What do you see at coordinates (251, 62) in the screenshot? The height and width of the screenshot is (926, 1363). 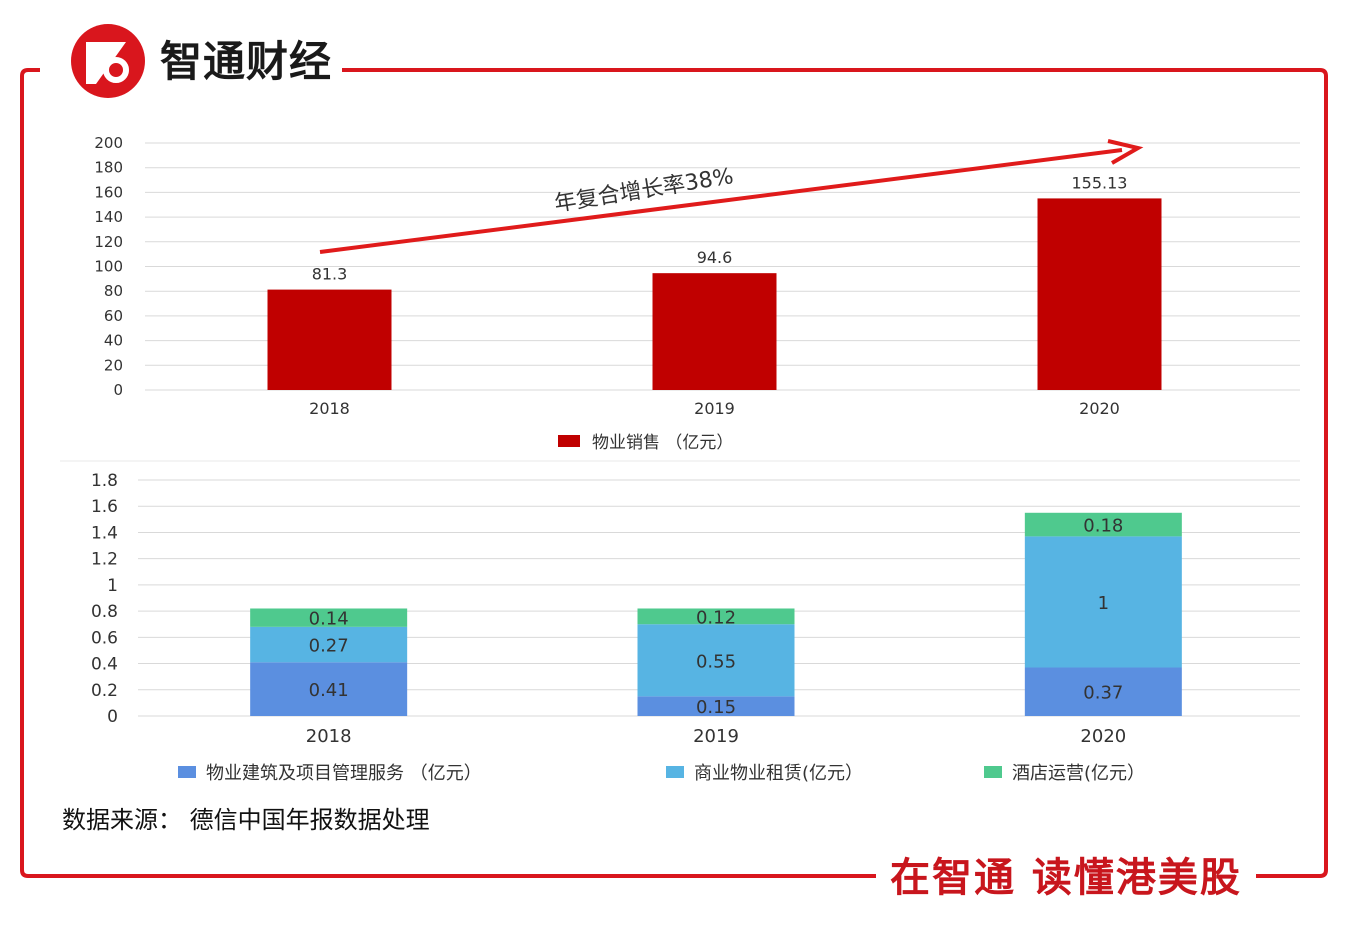 I see `brand-name: 智通财经` at bounding box center [251, 62].